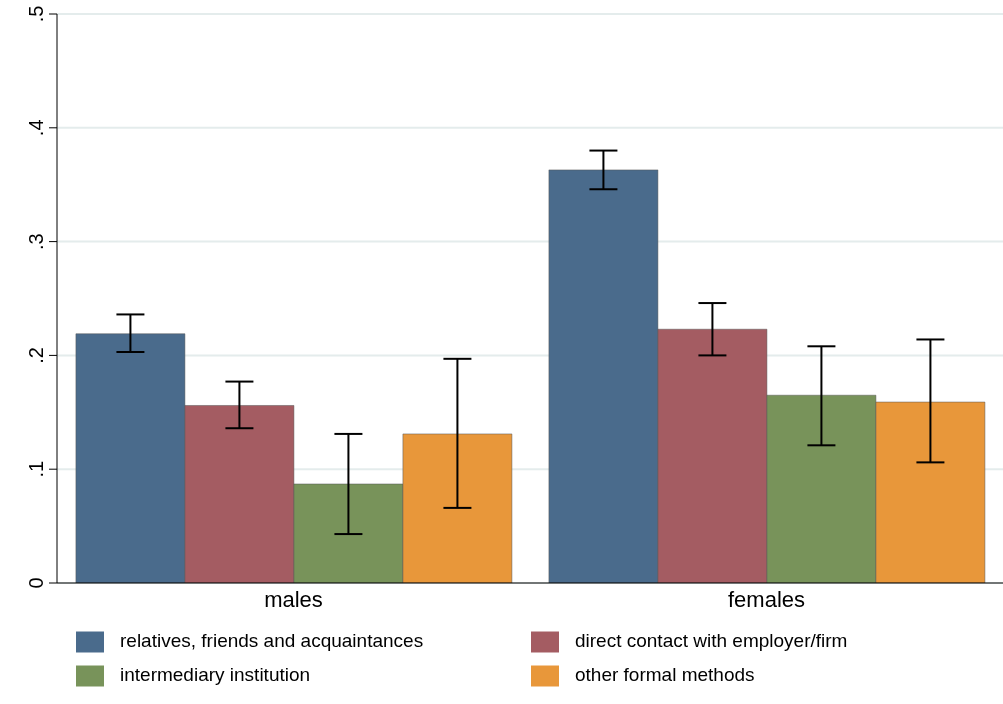  What do you see at coordinates (36, 14) in the screenshot?
I see `y-tick-label: .5` at bounding box center [36, 14].